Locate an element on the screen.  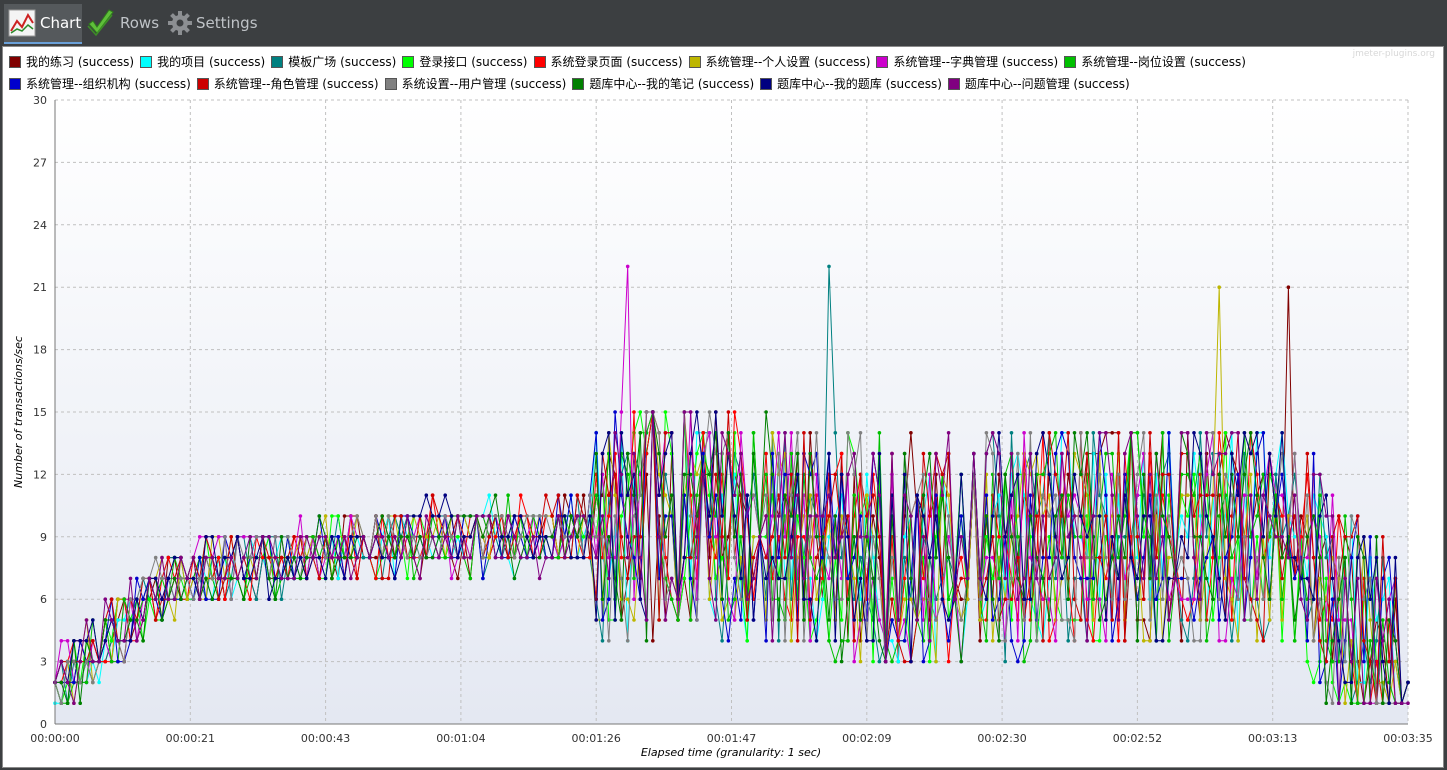
legend-item: 系统设置--用户管理 (success) is located at coordinates (475, 84).